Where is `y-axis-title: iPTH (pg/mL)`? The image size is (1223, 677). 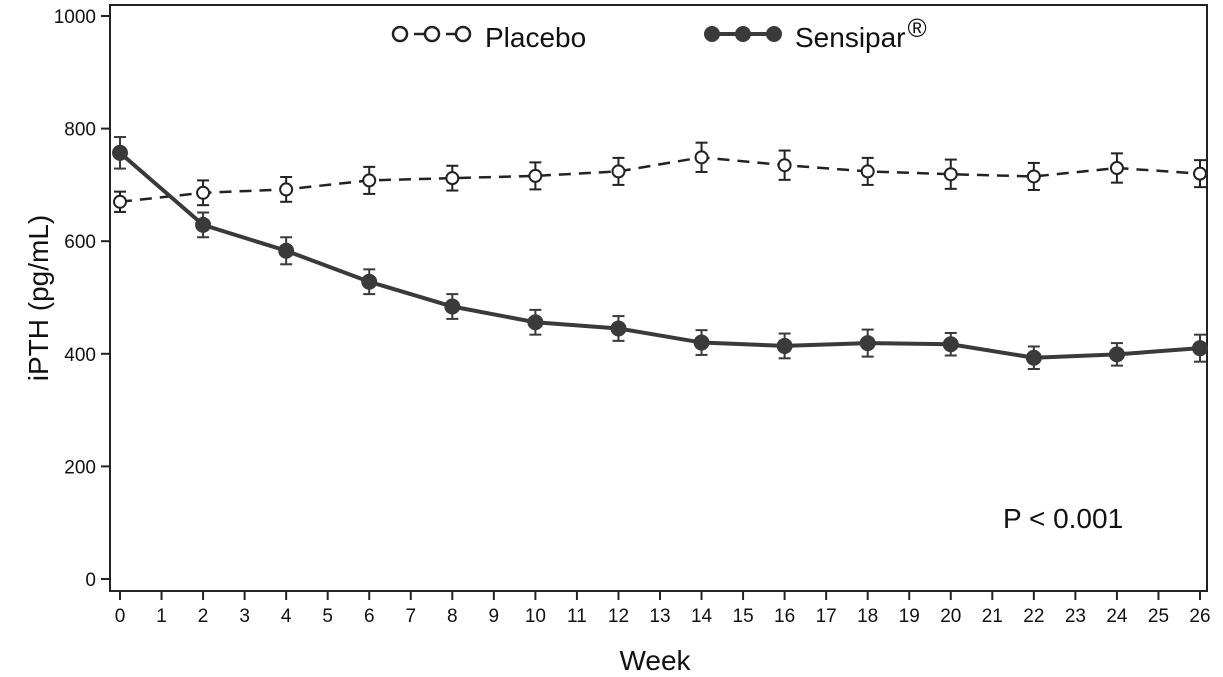
y-axis-title: iPTH (pg/mL) is located at coordinates (38, 298).